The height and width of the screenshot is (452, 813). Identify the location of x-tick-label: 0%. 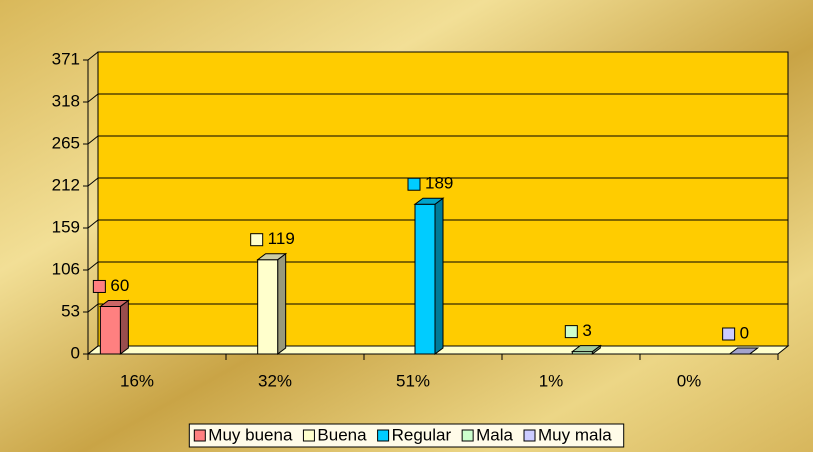
(689, 380).